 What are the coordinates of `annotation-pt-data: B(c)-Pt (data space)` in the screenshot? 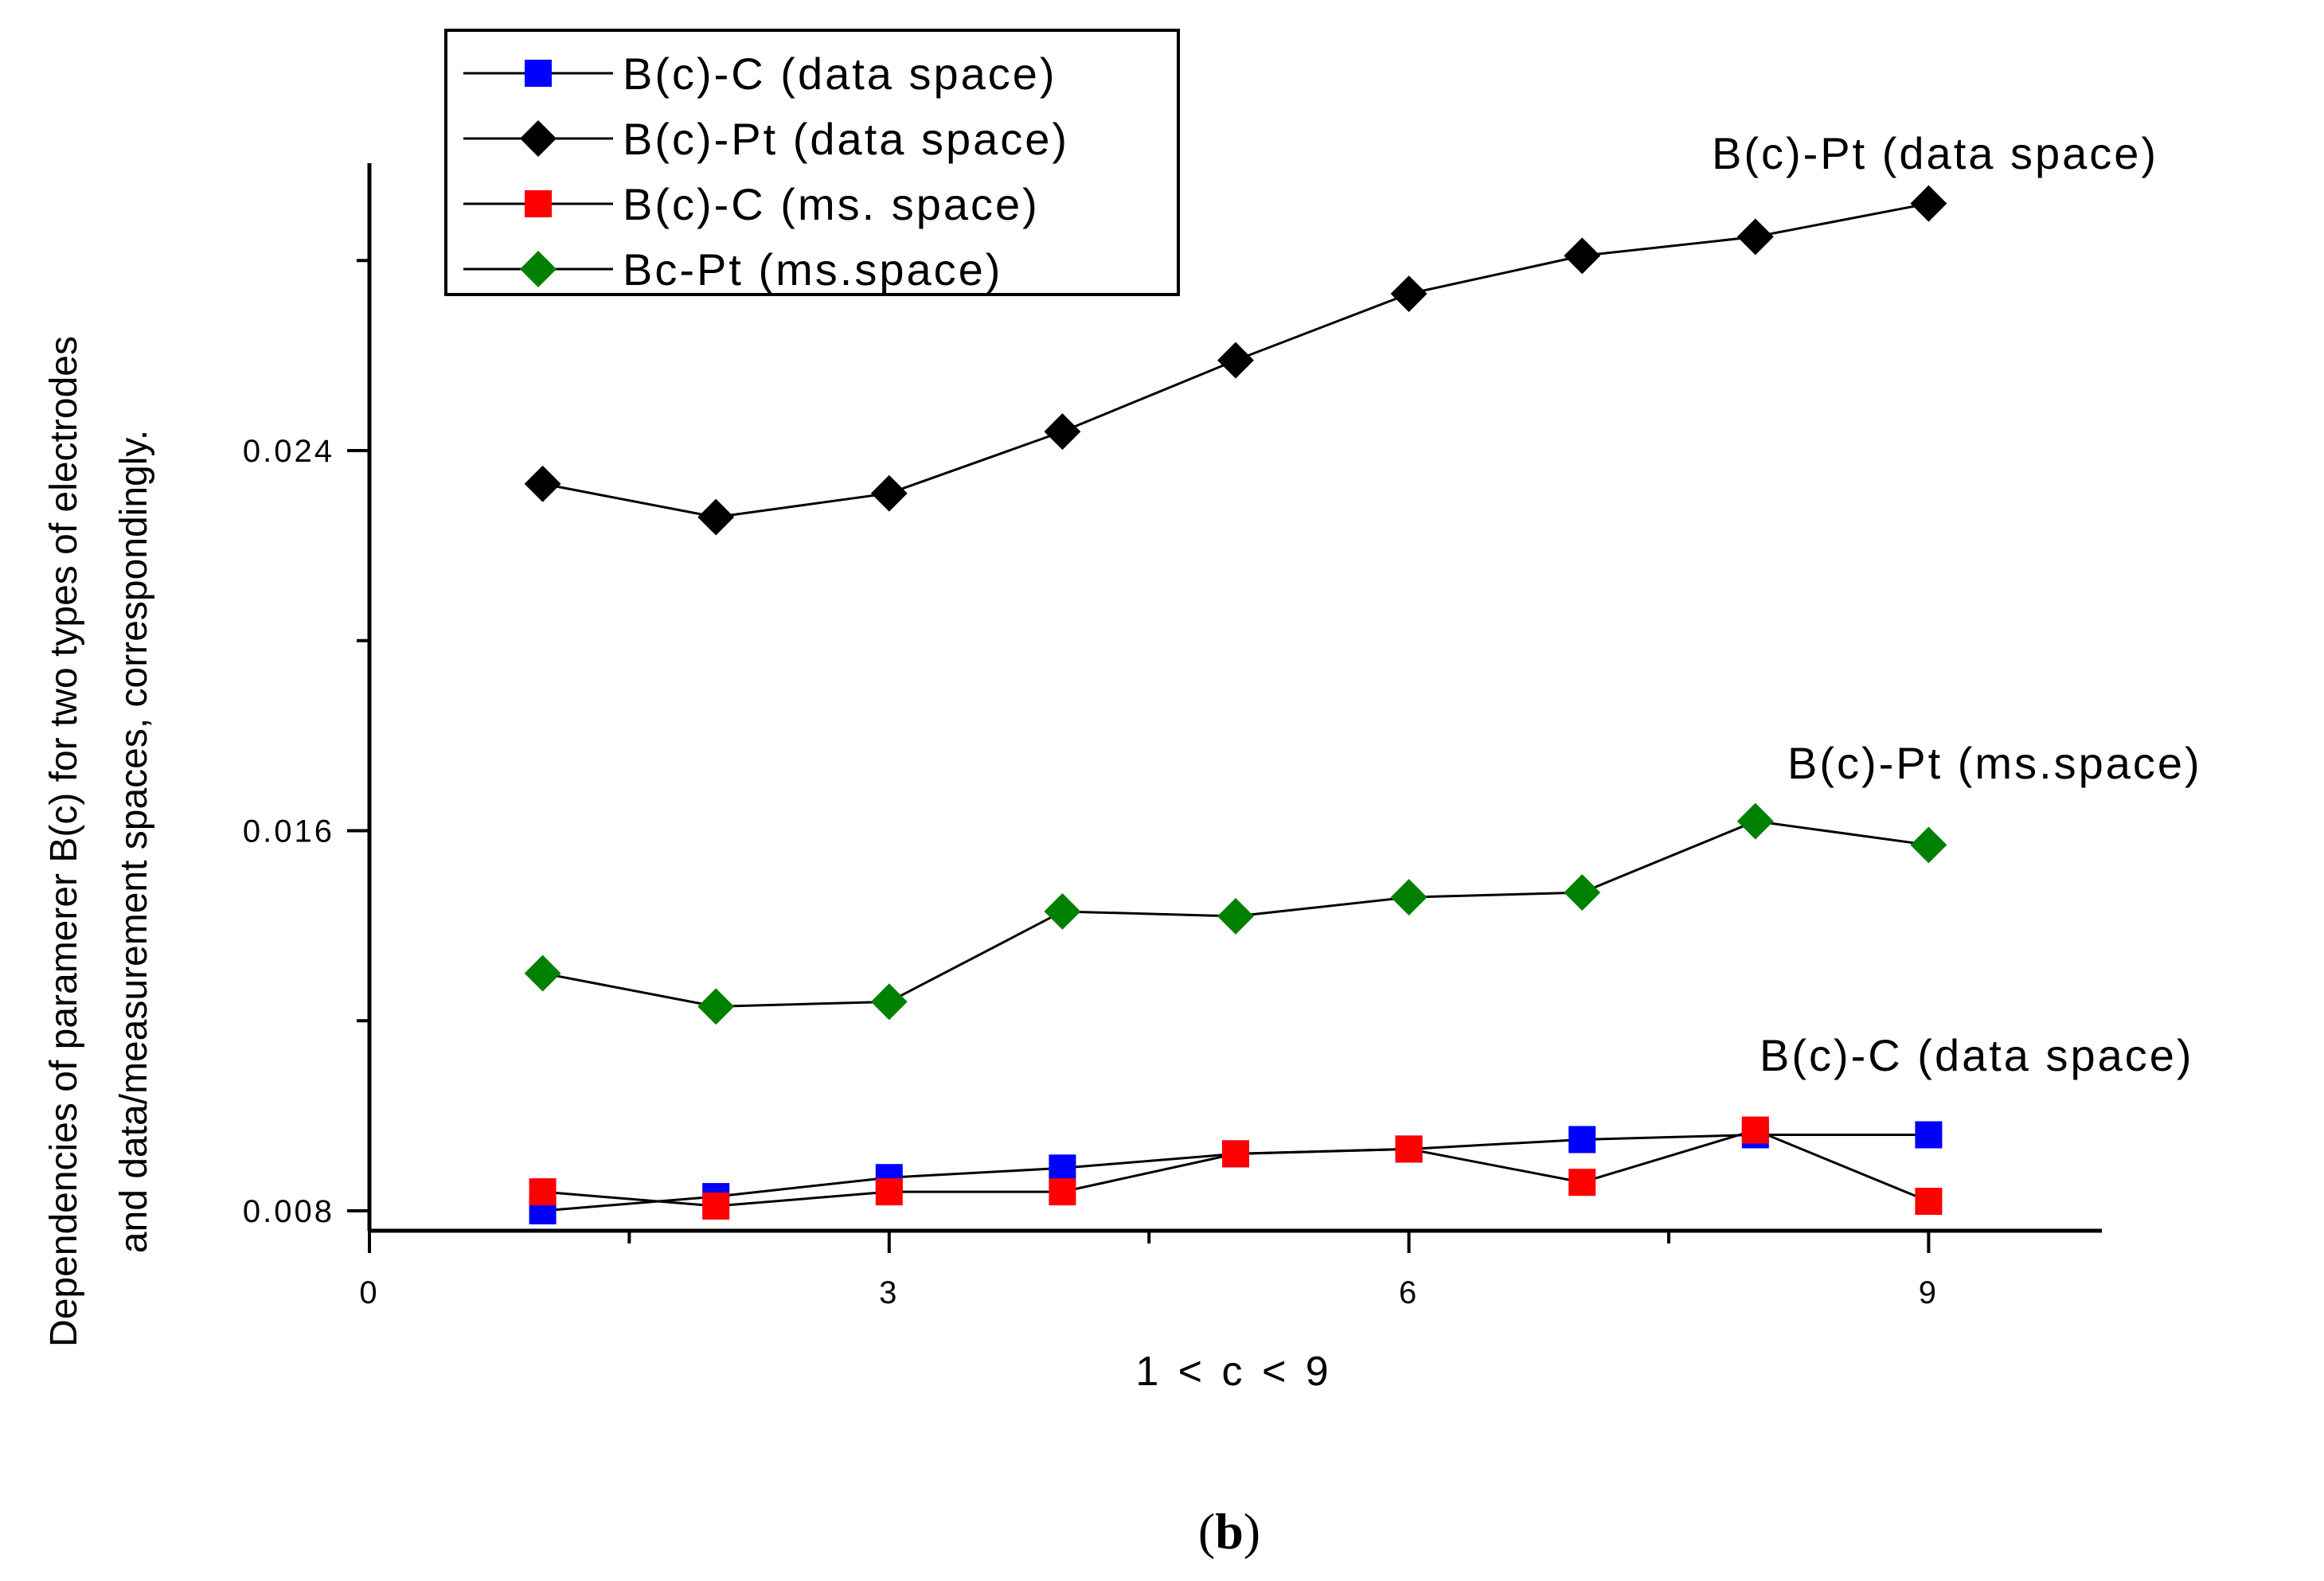 It's located at (1935, 153).